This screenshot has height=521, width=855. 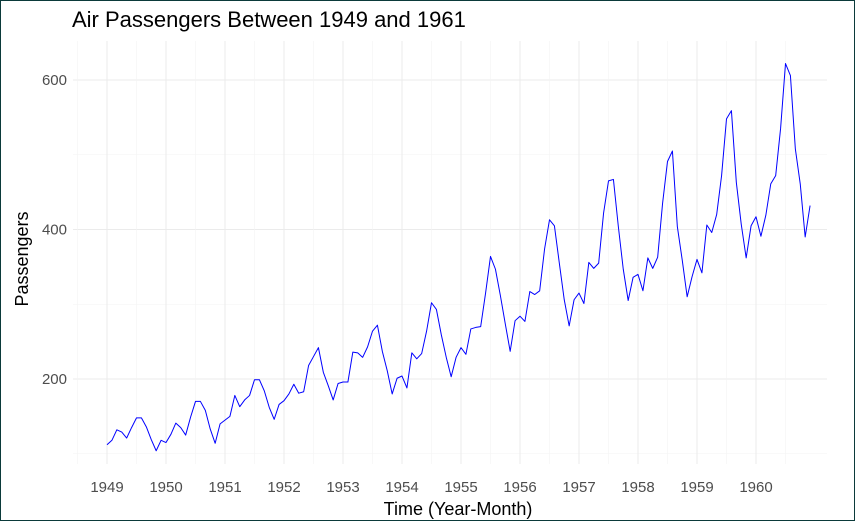 What do you see at coordinates (342, 487) in the screenshot?
I see `x-tick-label: 1953` at bounding box center [342, 487].